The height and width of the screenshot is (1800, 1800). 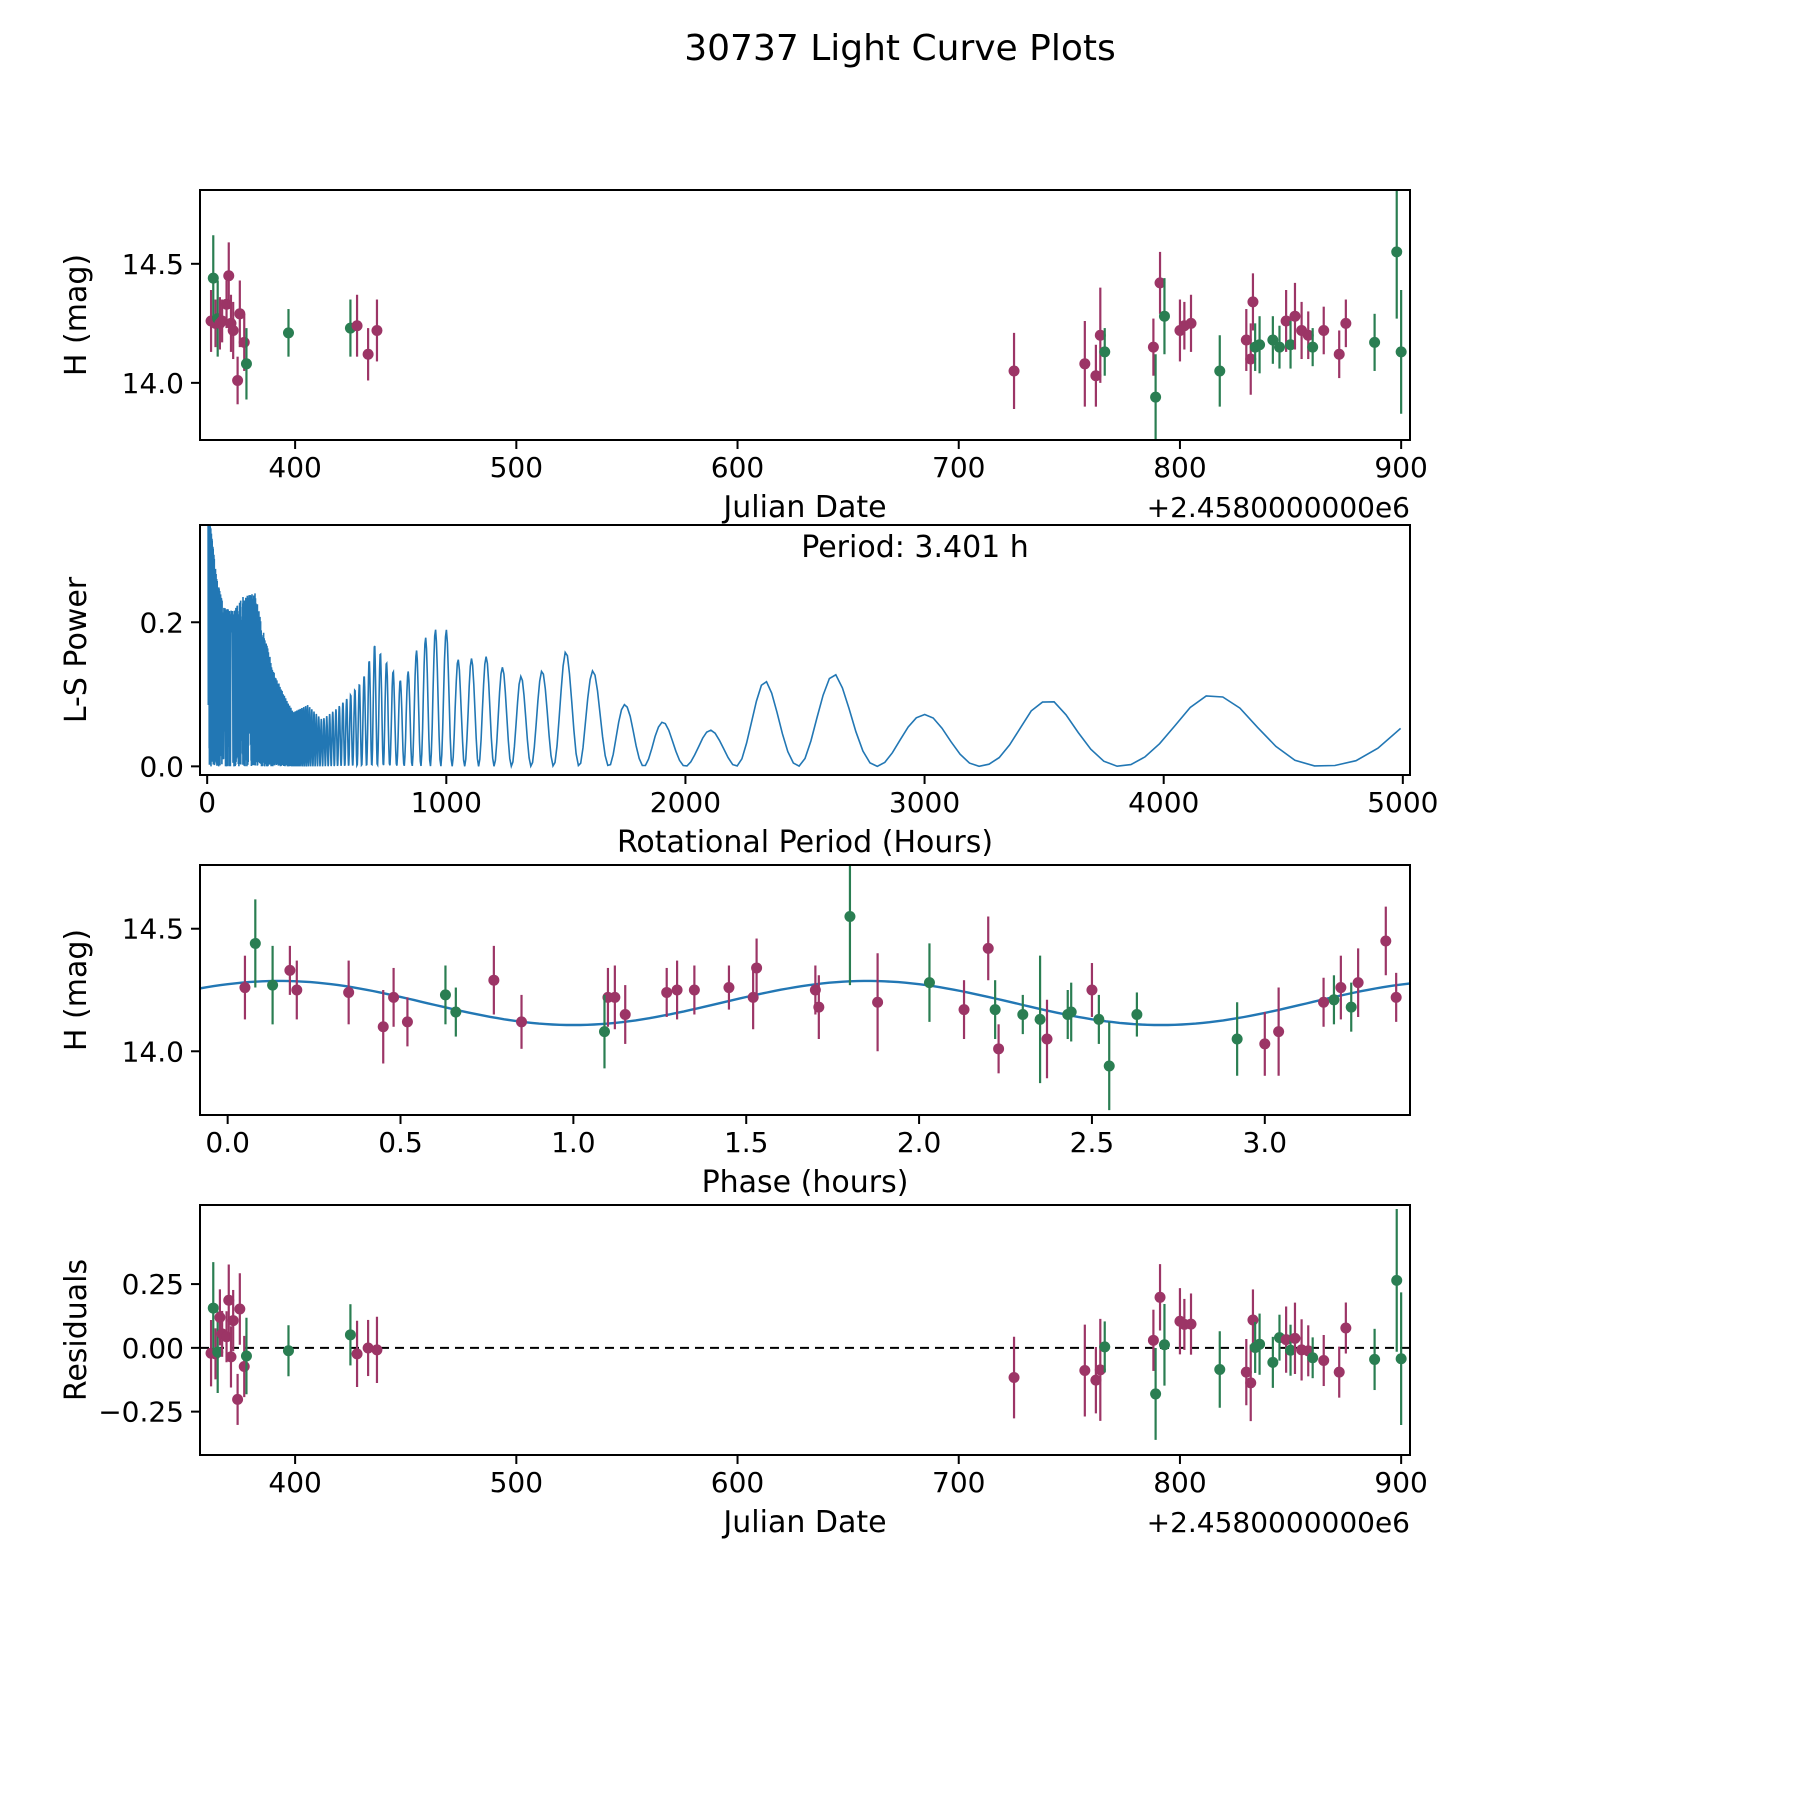 I want to click on ylabel-phase-folded: H (mag), so click(x=76, y=990).